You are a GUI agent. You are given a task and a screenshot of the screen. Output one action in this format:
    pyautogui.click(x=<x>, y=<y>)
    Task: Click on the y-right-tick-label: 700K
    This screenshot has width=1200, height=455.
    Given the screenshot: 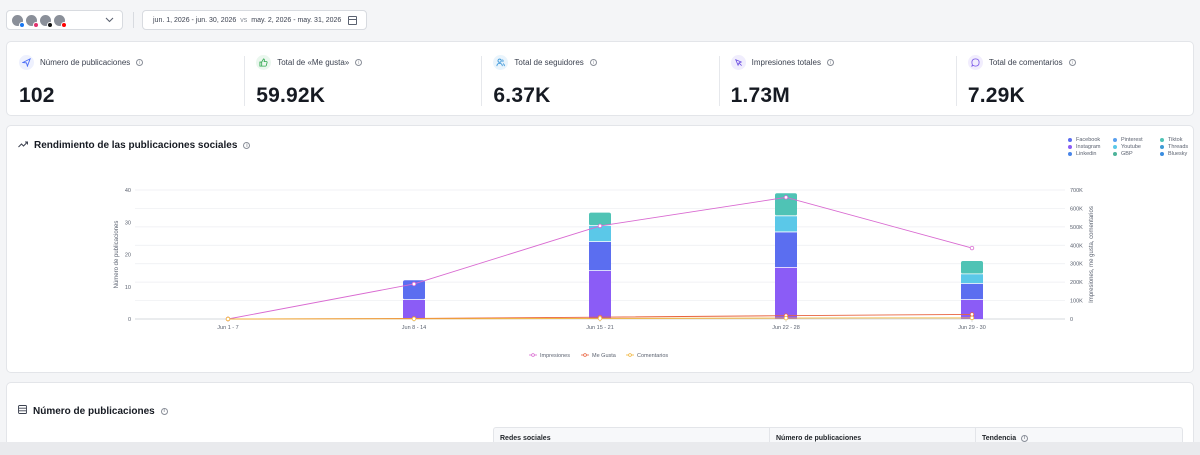 What is the action you would take?
    pyautogui.click(x=1076, y=191)
    